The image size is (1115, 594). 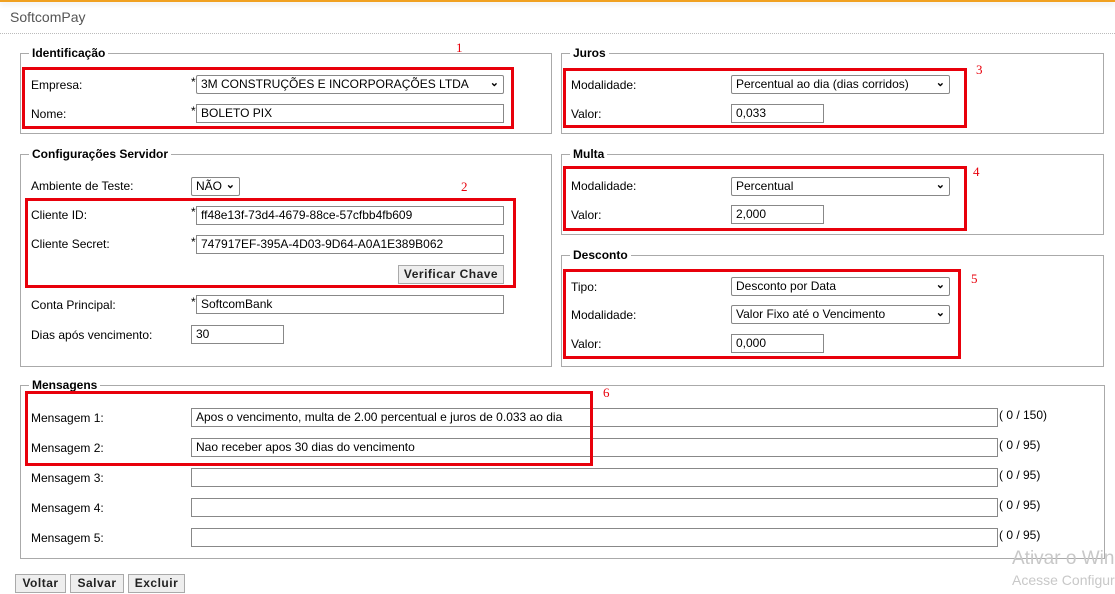 What do you see at coordinates (606, 392) in the screenshot?
I see `annotation-6: 6` at bounding box center [606, 392].